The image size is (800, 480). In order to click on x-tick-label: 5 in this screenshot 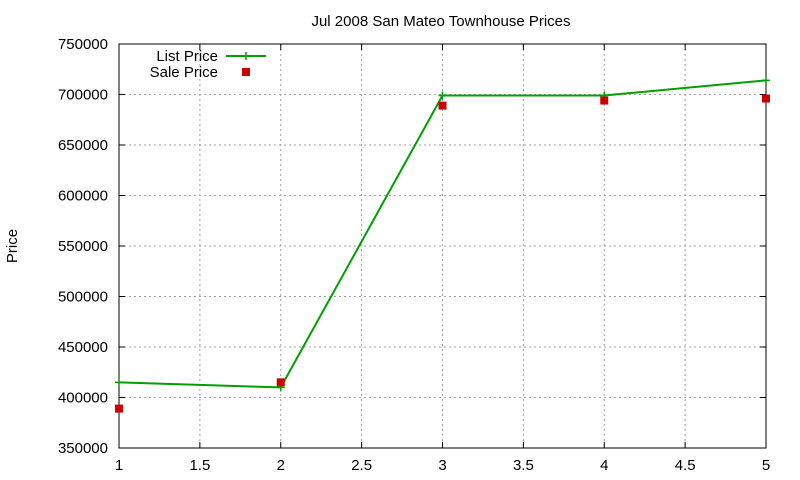, I will do `click(766, 465)`.